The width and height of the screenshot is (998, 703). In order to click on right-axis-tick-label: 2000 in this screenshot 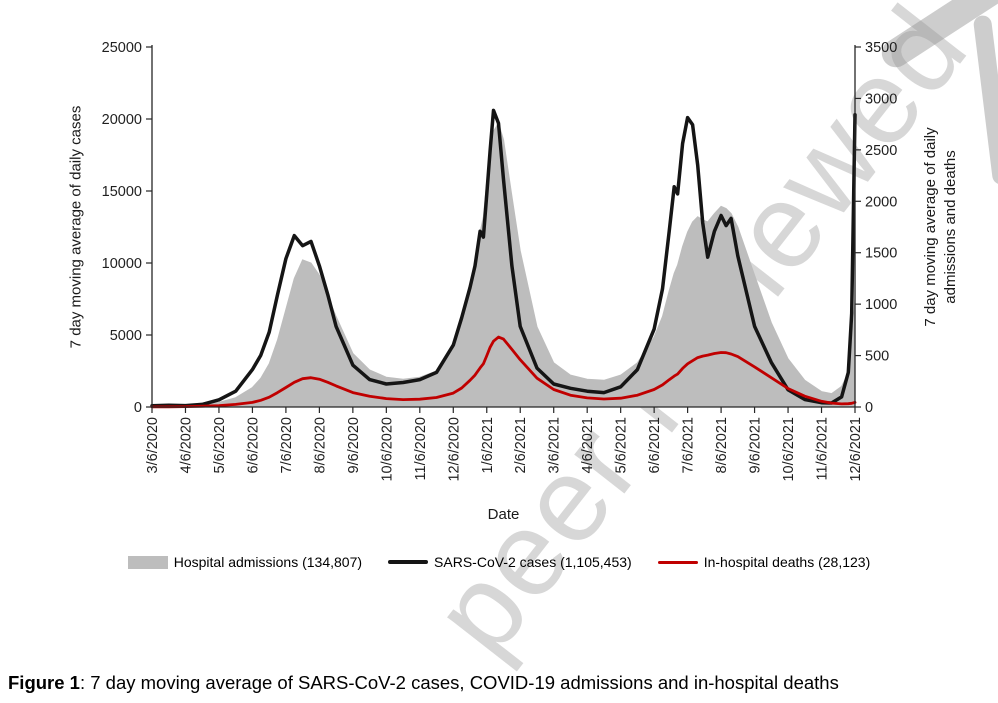, I will do `click(881, 202)`.